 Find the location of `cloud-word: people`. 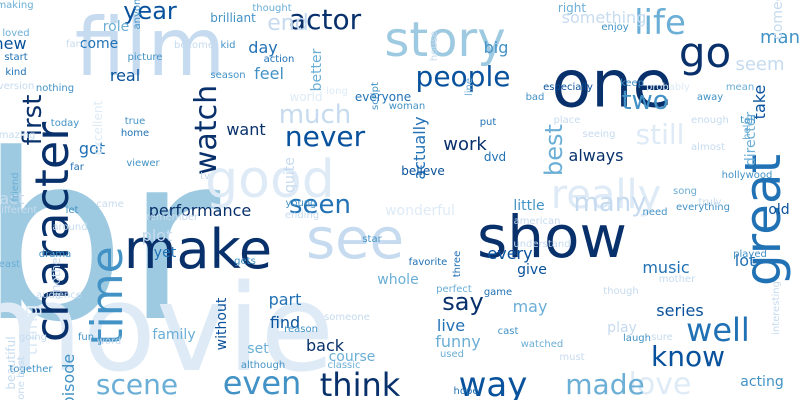

cloud-word: people is located at coordinates (463, 76).